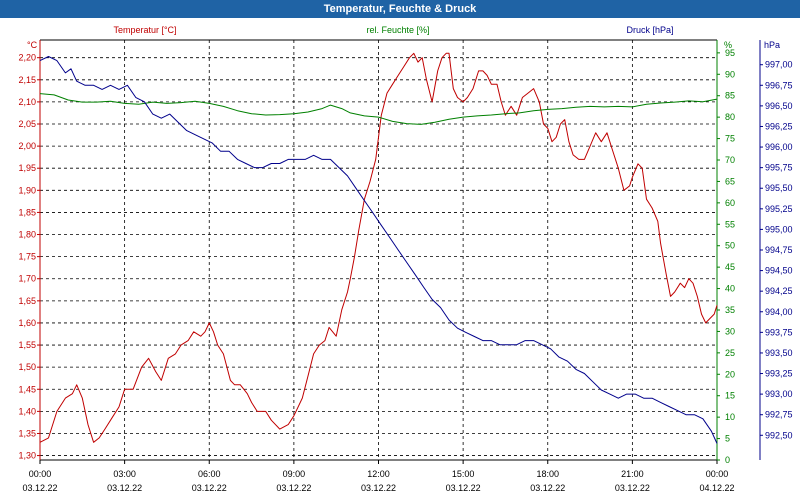 The image size is (800, 500). What do you see at coordinates (779, 374) in the screenshot?
I see `pressure-tick-label: 993,25` at bounding box center [779, 374].